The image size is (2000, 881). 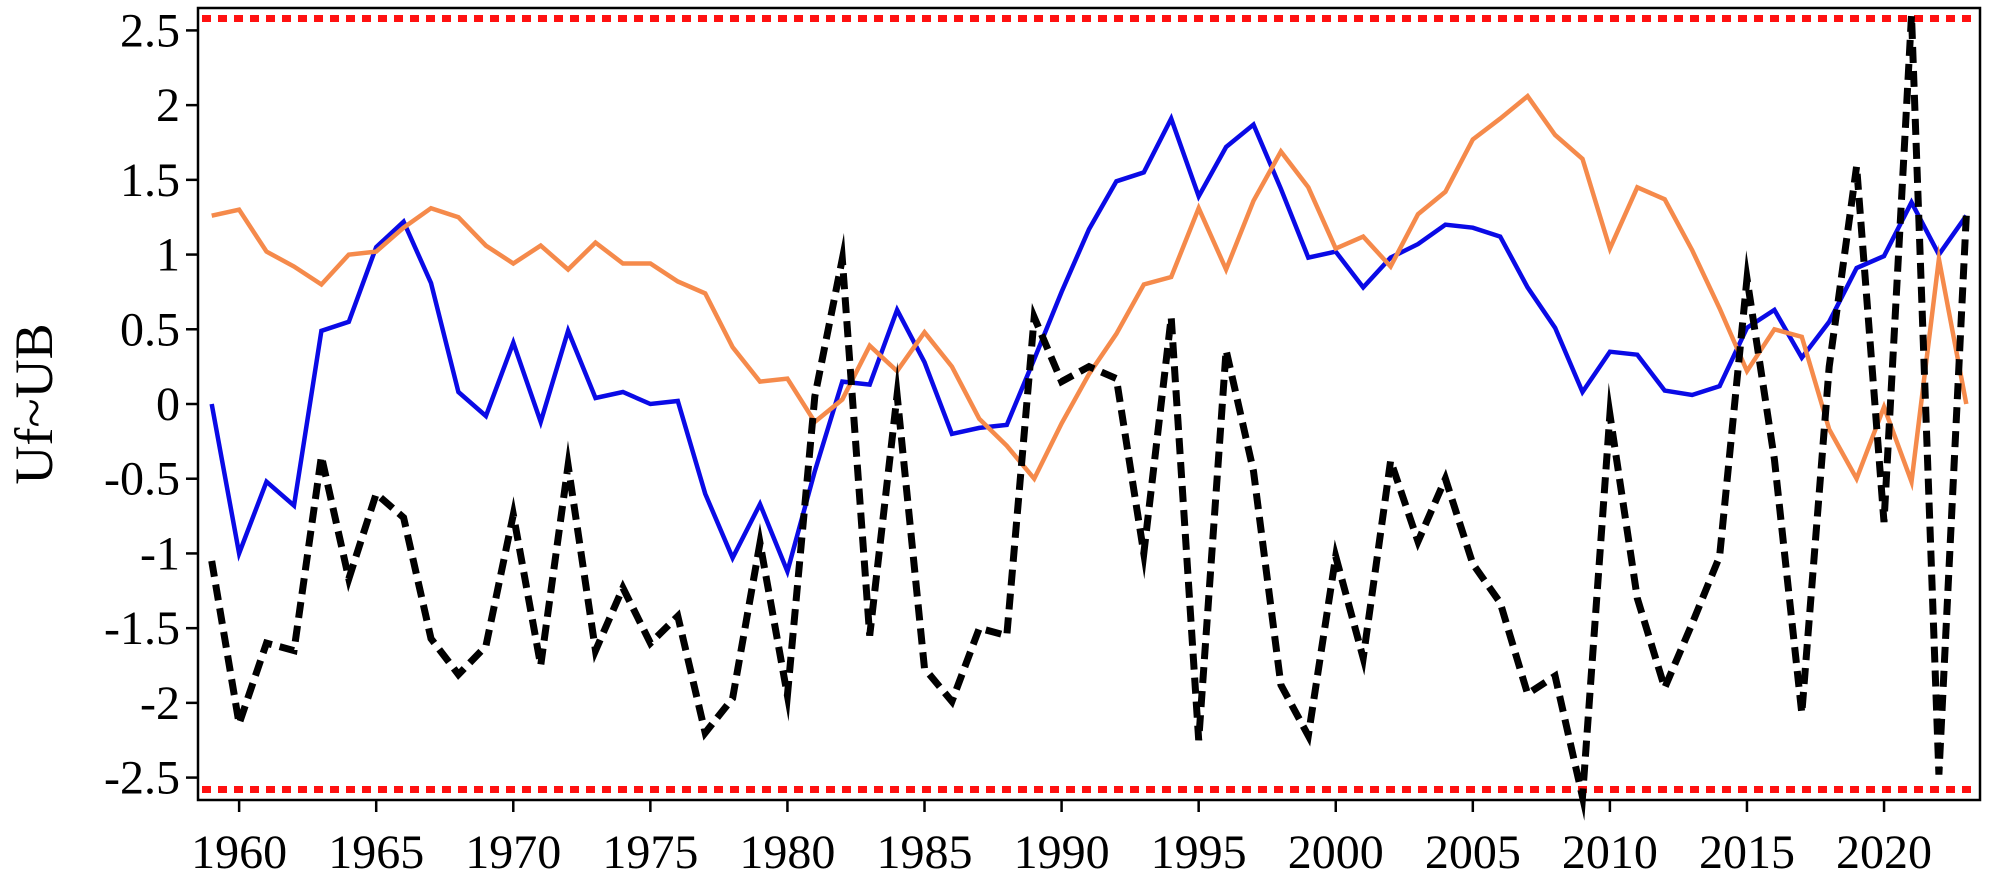 I want to click on x-tick-label: 1975, so click(x=650, y=852).